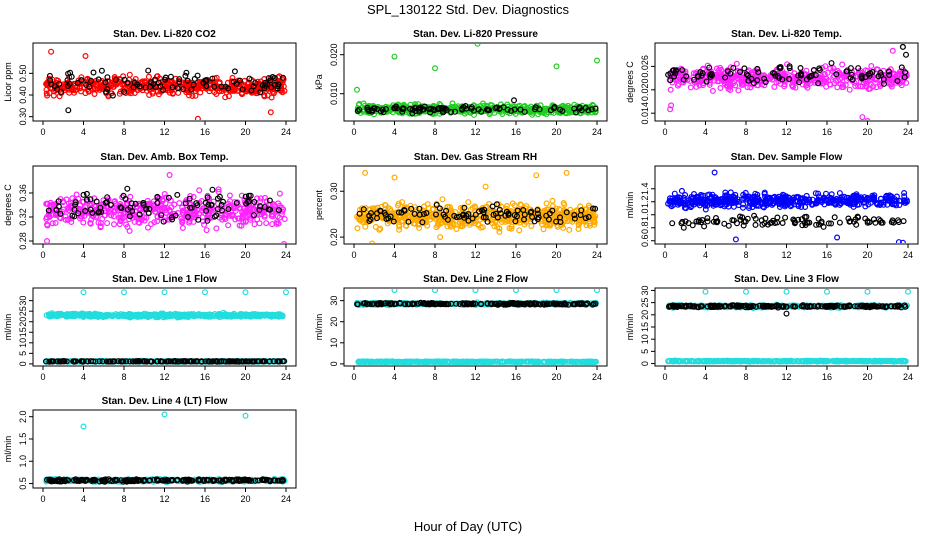 This screenshot has height=540, width=936. I want to click on x-tick-label: 0, so click(664, 132).